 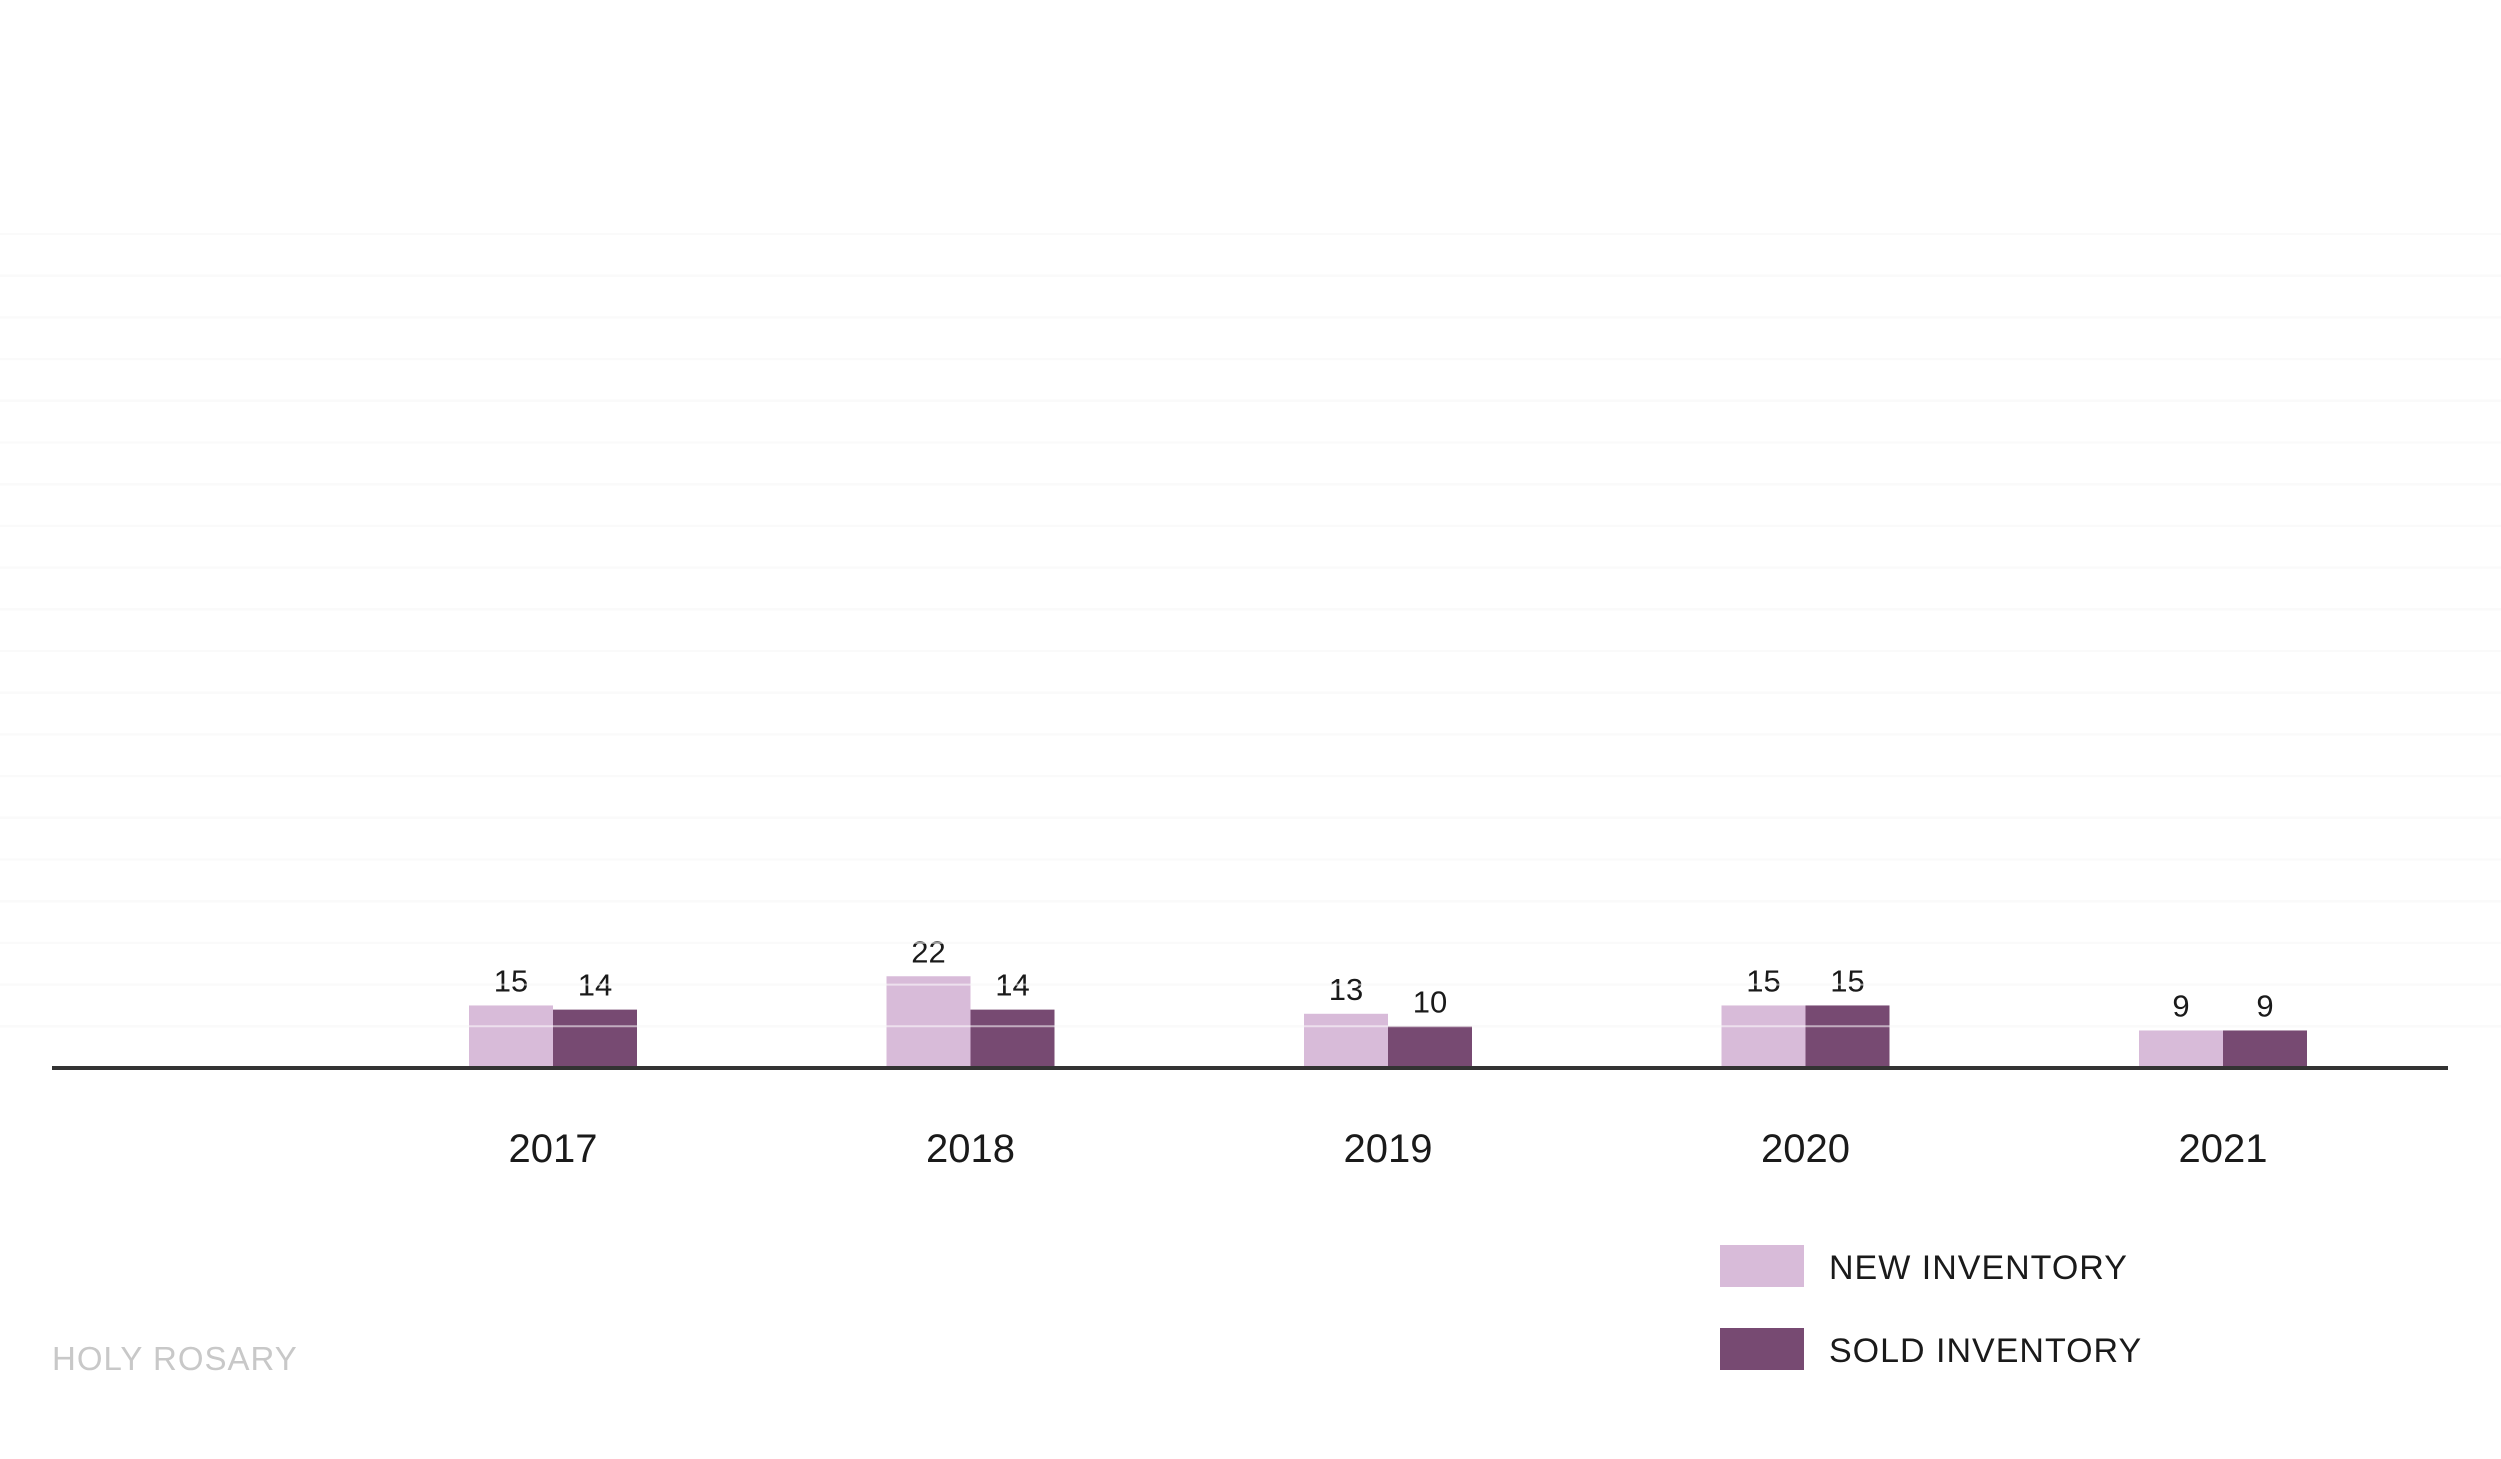 What do you see at coordinates (1985, 1351) in the screenshot?
I see `legend-label-sold-inventory: SOLD INVENTORY` at bounding box center [1985, 1351].